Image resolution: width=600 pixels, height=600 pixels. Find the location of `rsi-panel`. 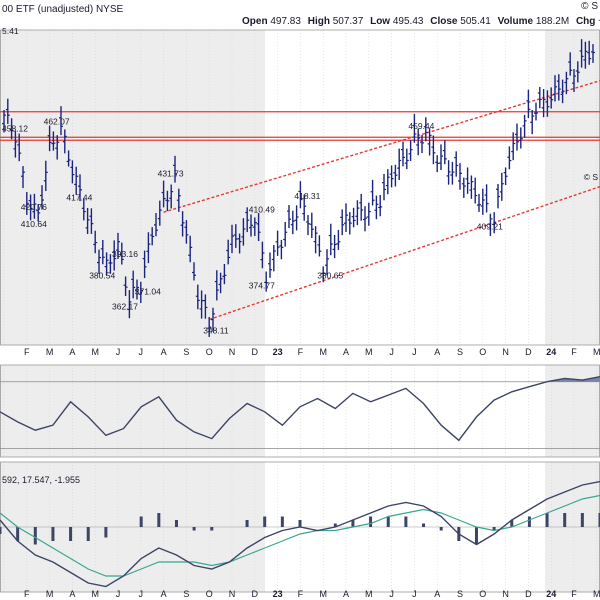

rsi-panel is located at coordinates (300, 413).